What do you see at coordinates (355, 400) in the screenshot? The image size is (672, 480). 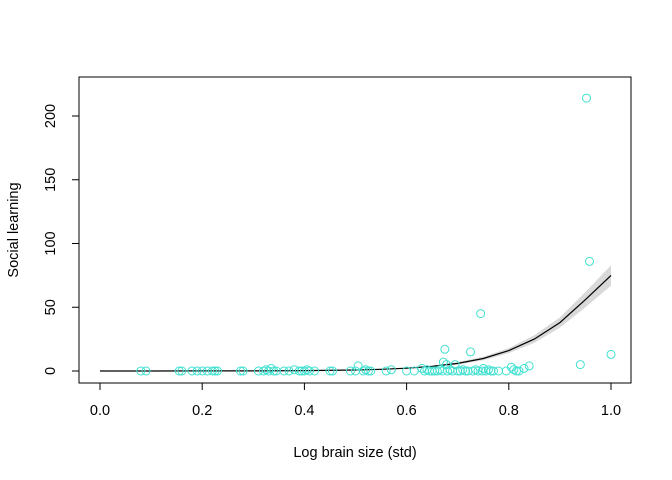 I see `x-axis: 0.0 0.2 0.4 0.6 0.8 1.0` at bounding box center [355, 400].